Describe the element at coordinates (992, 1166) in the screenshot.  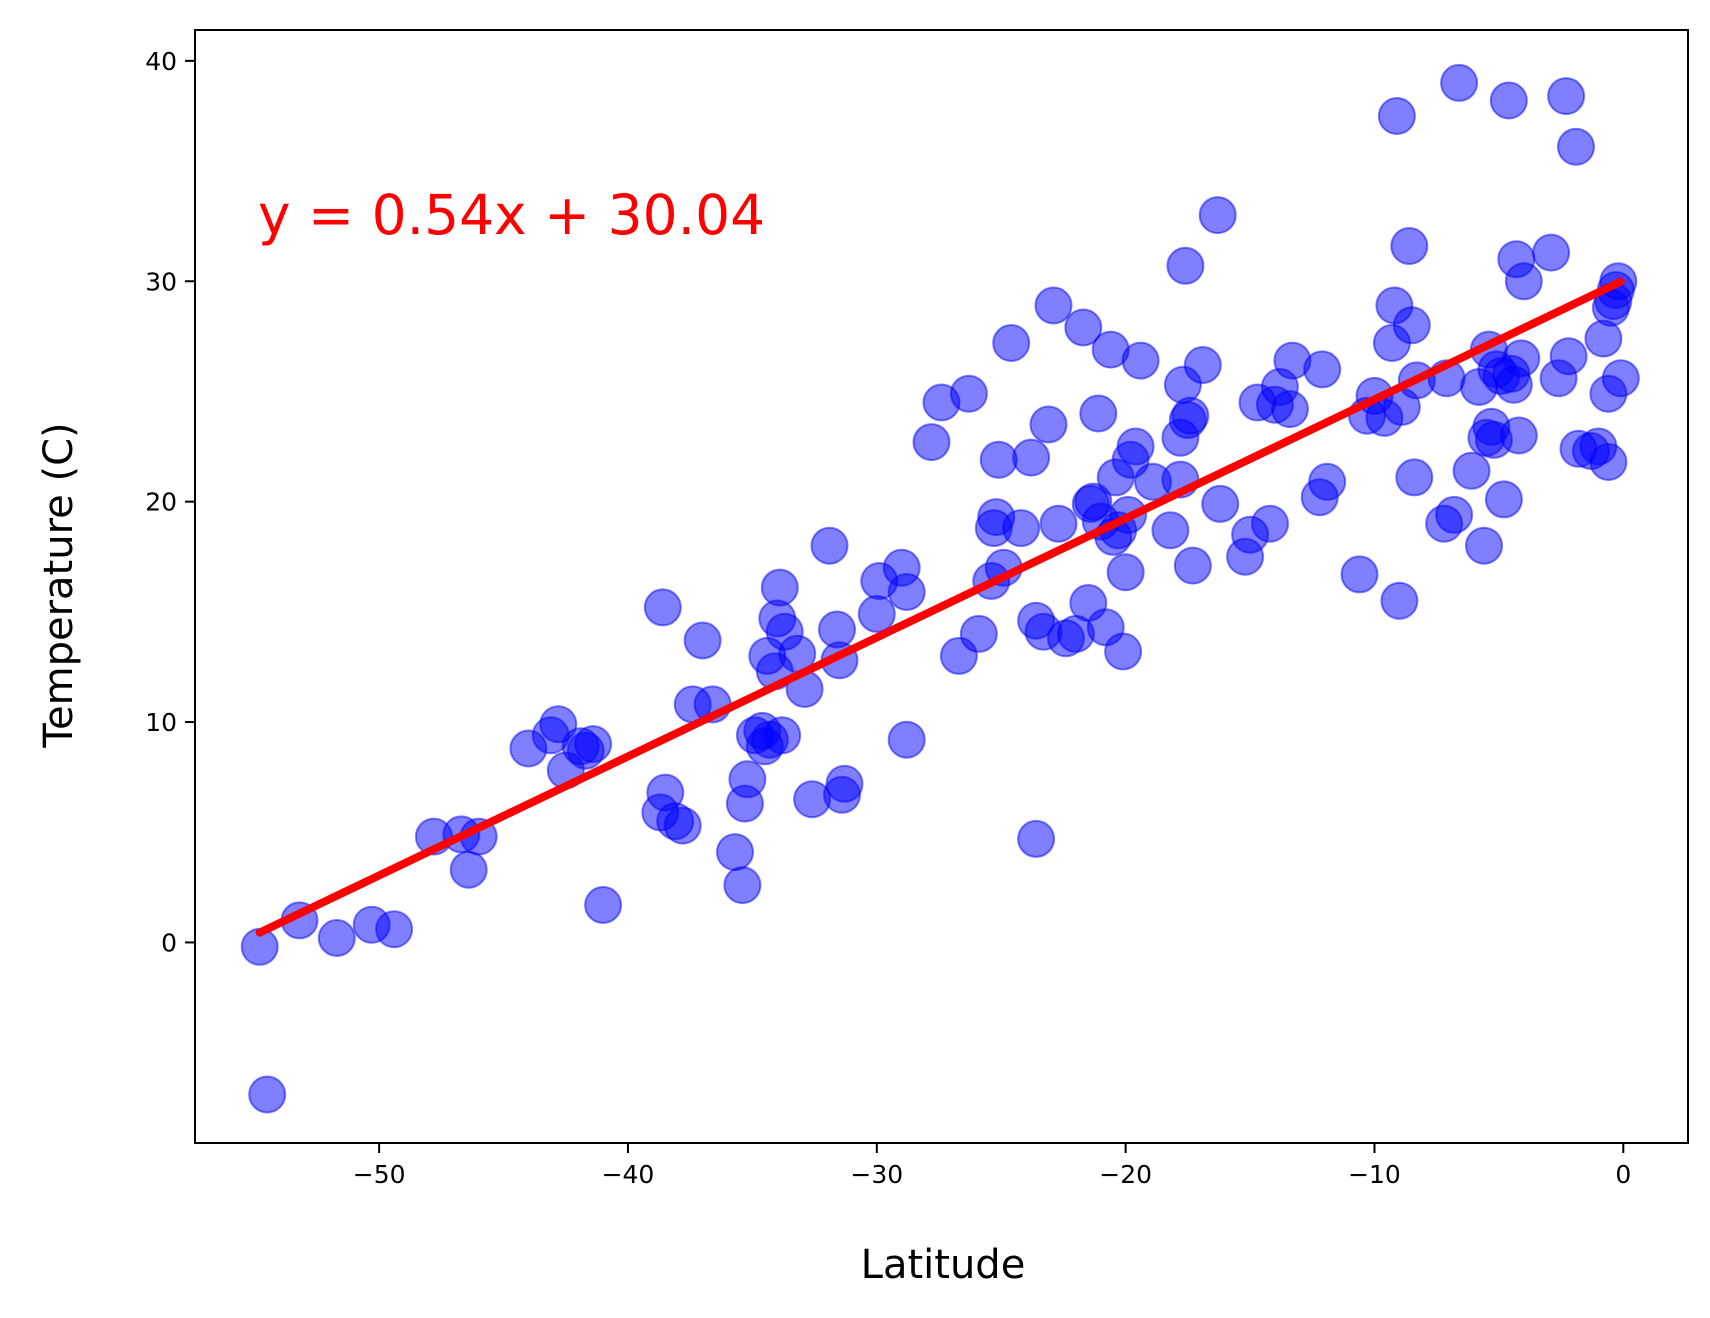
I see `x-axis-ticks: −50 −40 −30 −20 −10 0` at that location.